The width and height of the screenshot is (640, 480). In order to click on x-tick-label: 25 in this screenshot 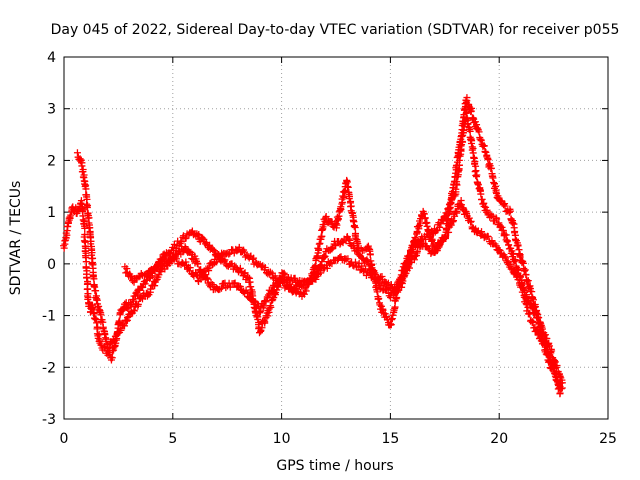, I will do `click(608, 439)`.